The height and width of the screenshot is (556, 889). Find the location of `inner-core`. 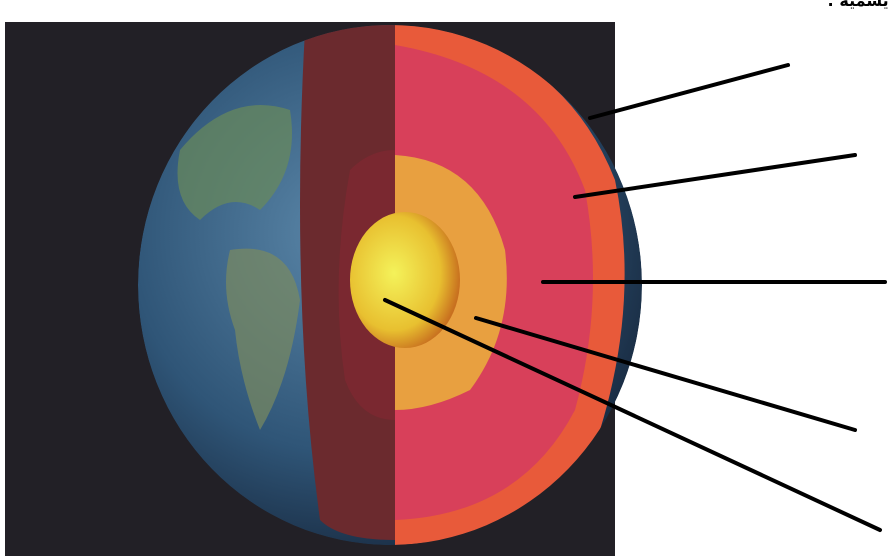

inner-core is located at coordinates (405, 280).